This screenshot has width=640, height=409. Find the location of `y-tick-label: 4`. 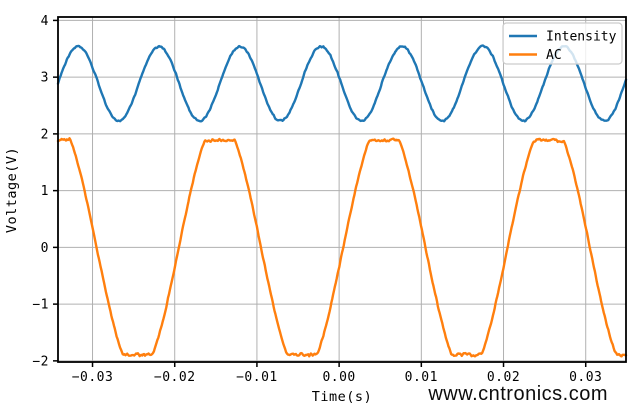

y-tick-label: 4 is located at coordinates (45, 21).